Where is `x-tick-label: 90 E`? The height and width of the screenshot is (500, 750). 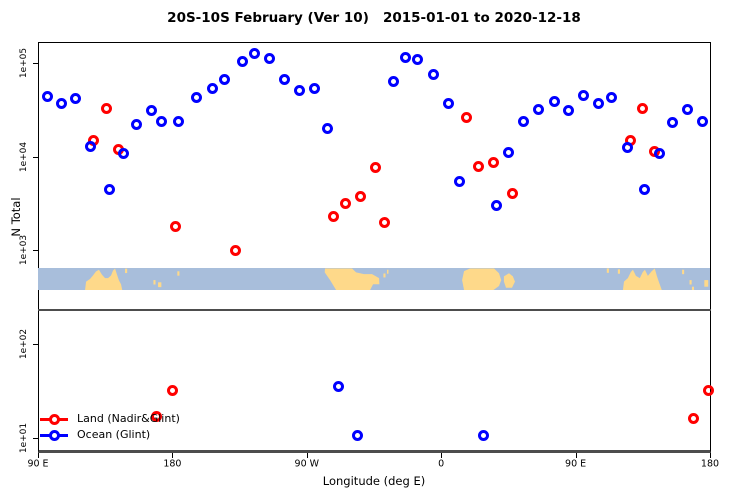 x-tick-label: 90 E is located at coordinates (576, 464).